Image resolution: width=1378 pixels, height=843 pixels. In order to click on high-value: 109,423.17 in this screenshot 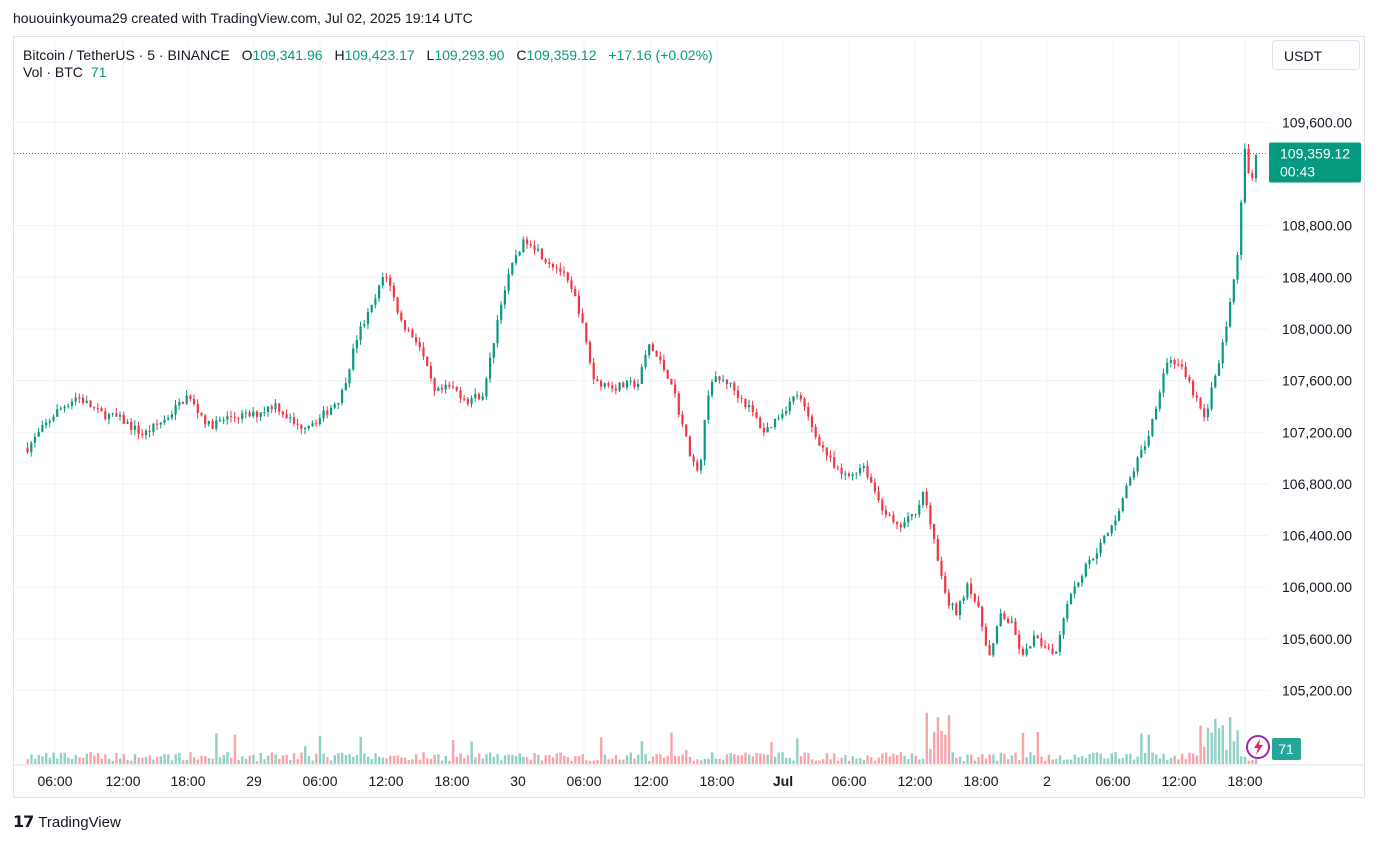, I will do `click(379, 55)`.